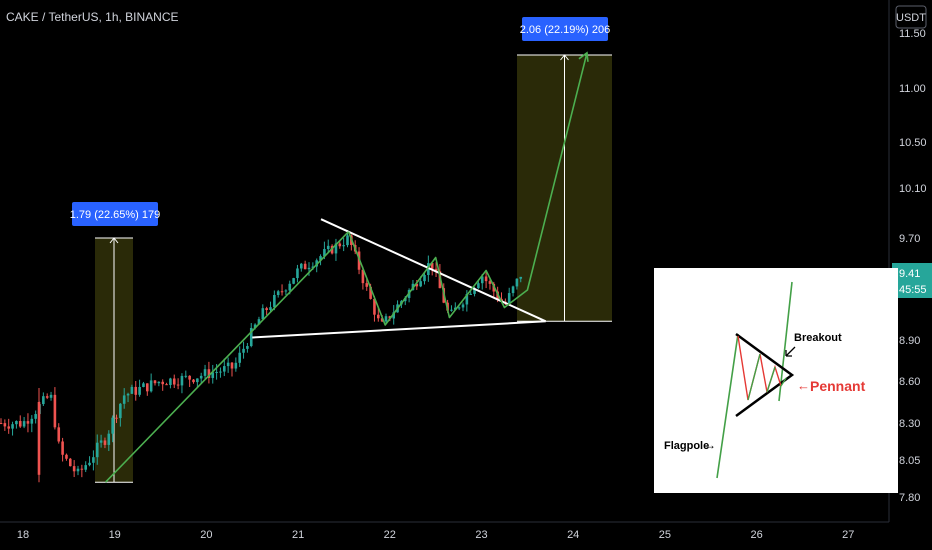 The image size is (932, 550). I want to click on x-tick-label: 23, so click(481, 535).